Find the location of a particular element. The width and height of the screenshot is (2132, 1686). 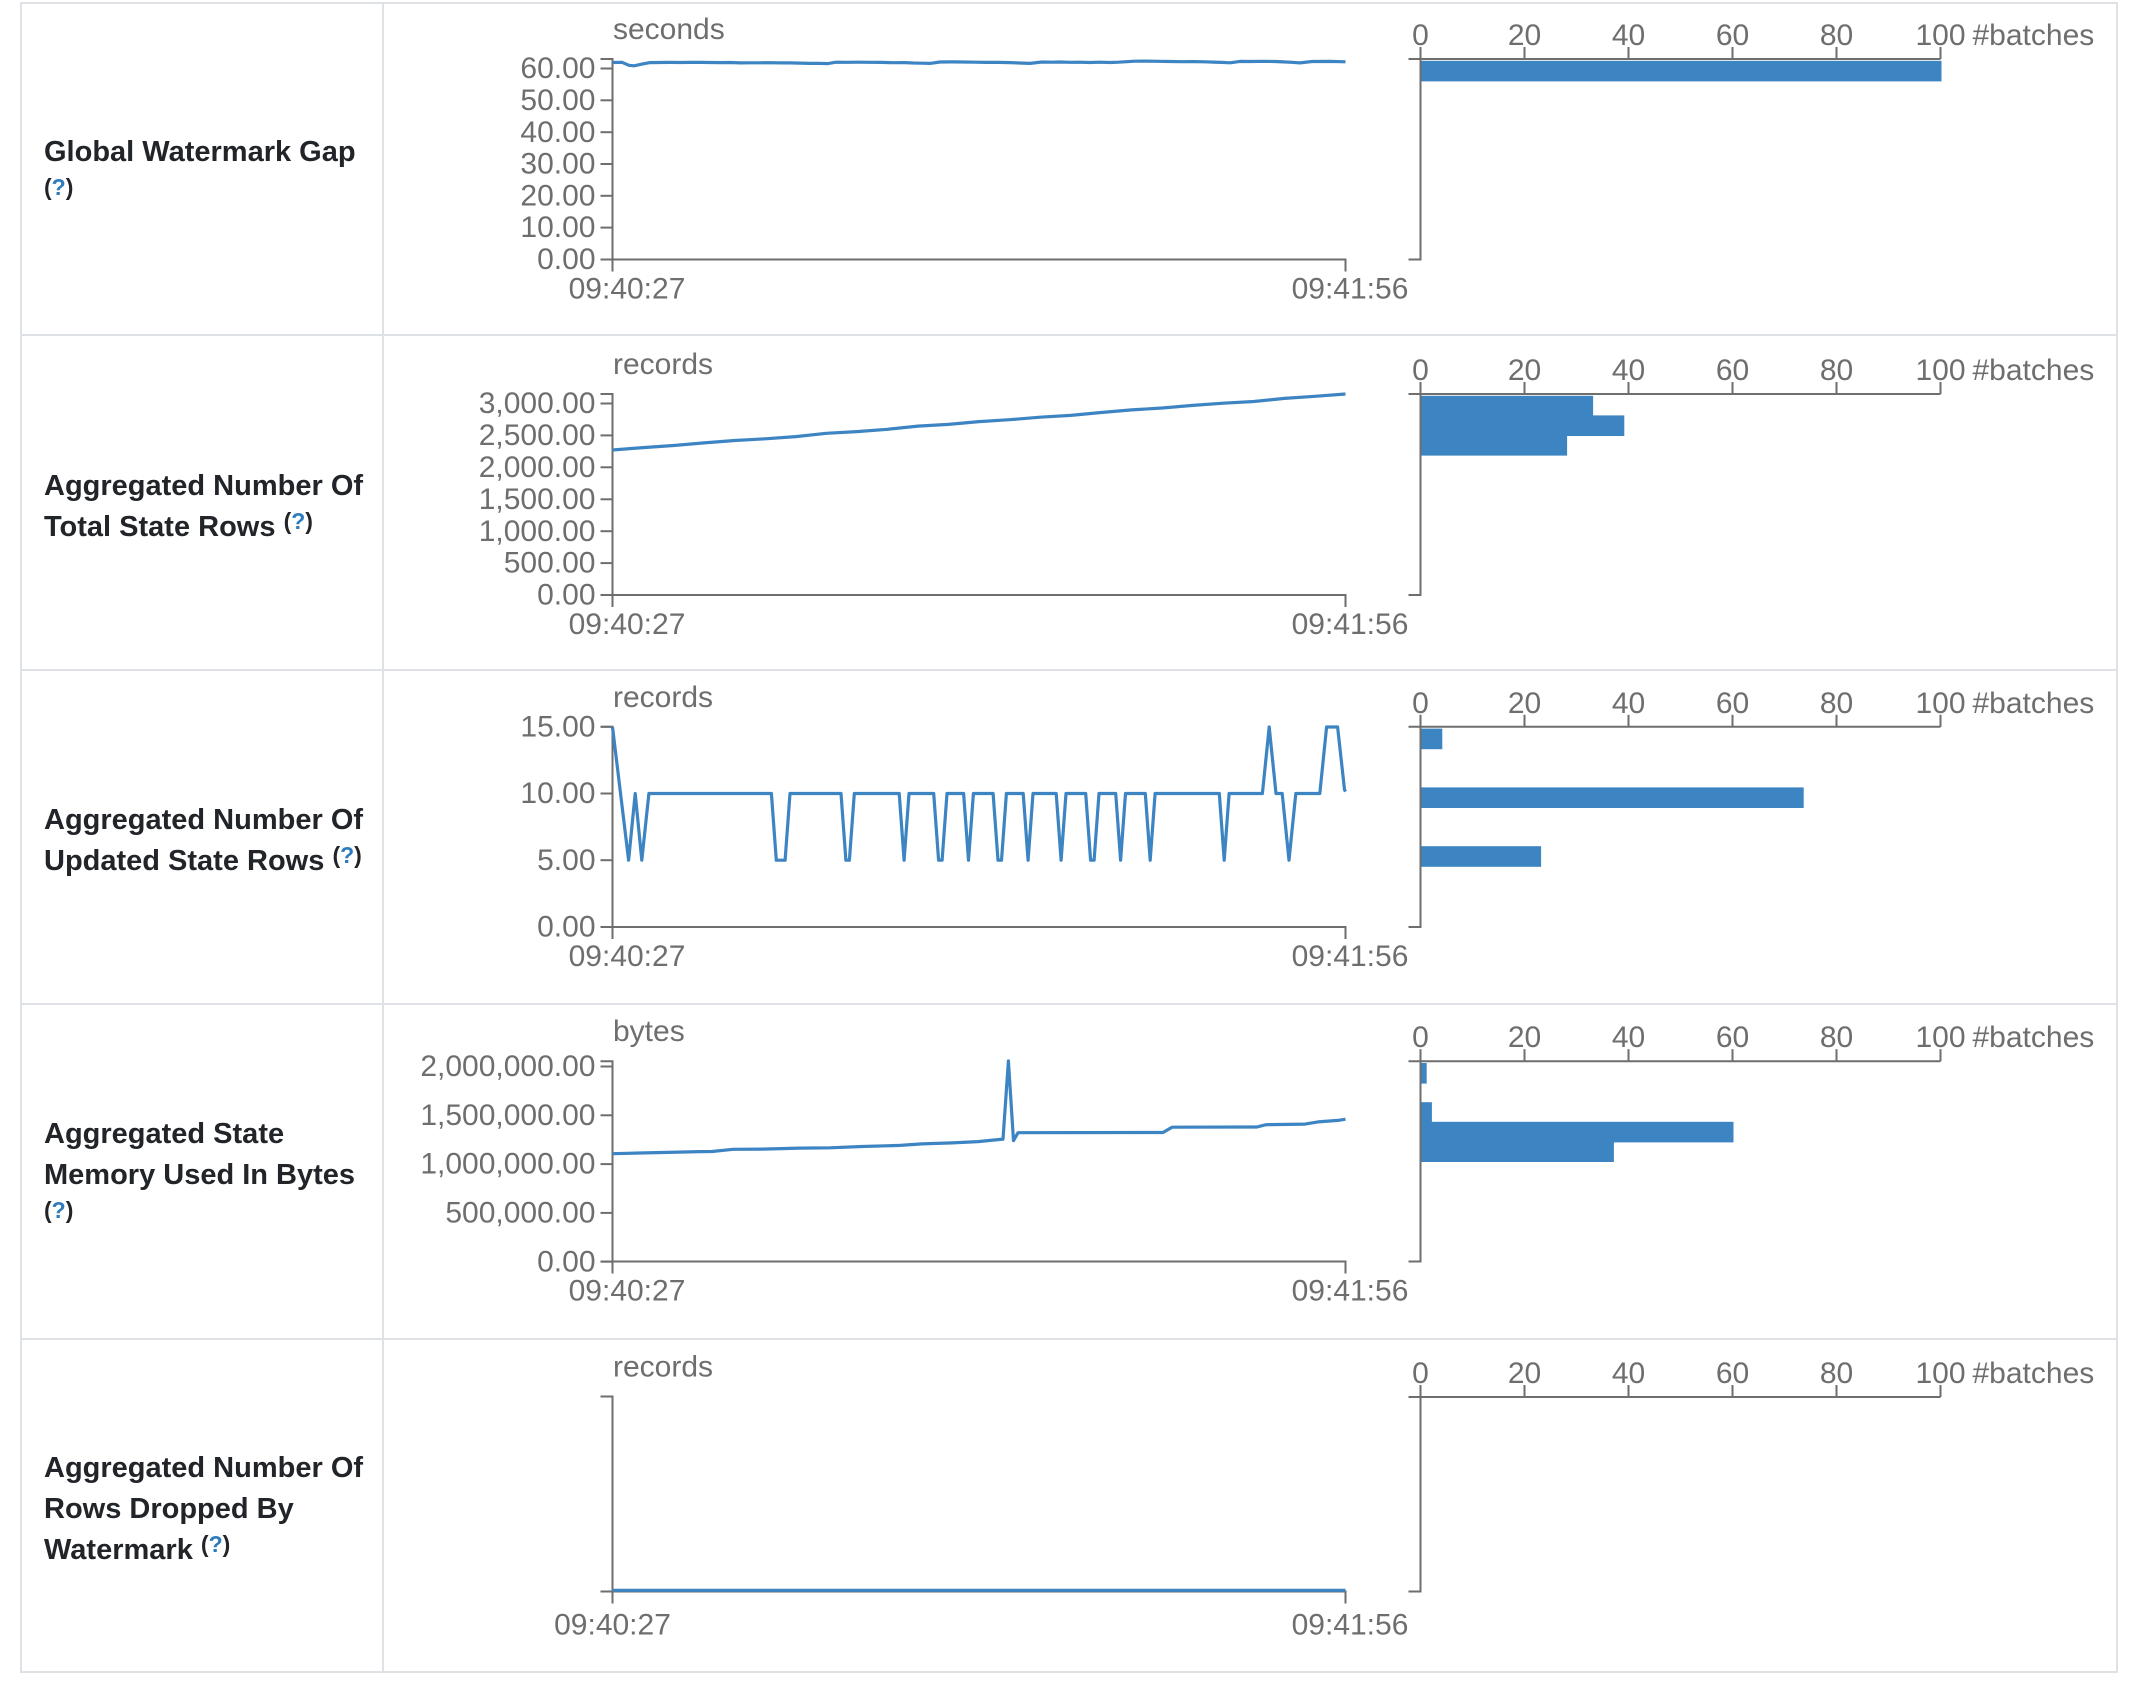

svg-text: 40.00 is located at coordinates (557, 132).